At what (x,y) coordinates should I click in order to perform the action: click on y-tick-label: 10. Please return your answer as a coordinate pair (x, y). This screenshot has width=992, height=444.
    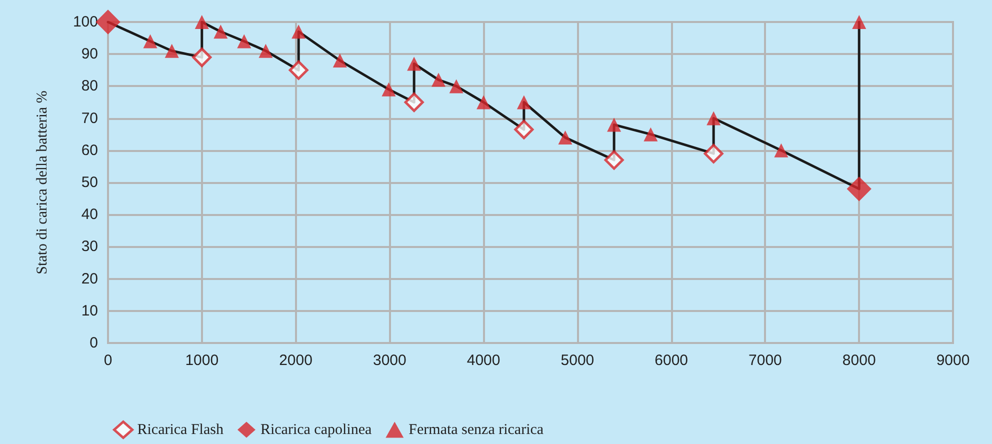
    Looking at the image, I should click on (89, 311).